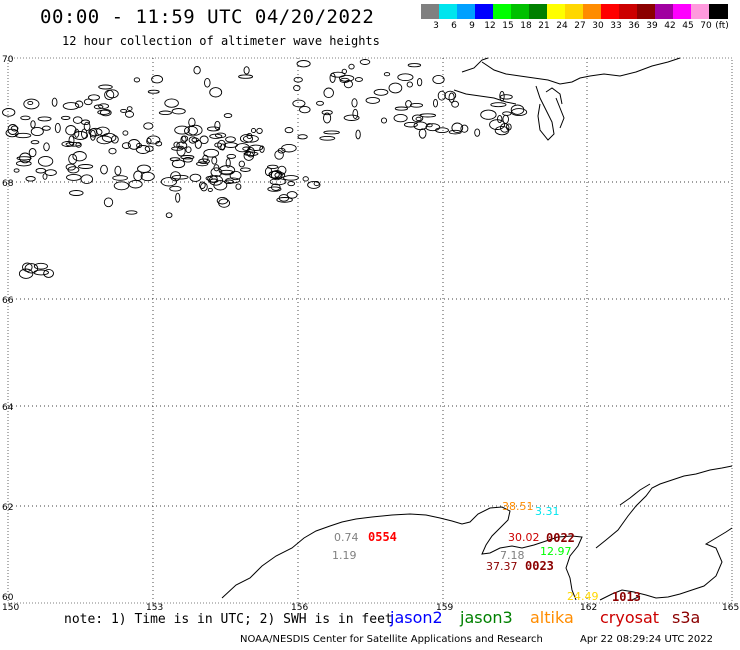 The width and height of the screenshot is (740, 650). What do you see at coordinates (730, 608) in the screenshot?
I see `lon-label-165: 165` at bounding box center [730, 608].